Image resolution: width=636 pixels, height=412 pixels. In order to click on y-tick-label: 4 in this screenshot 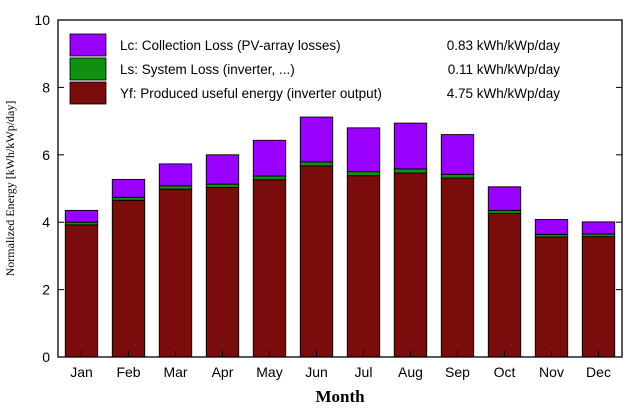, I will do `click(46, 222)`.